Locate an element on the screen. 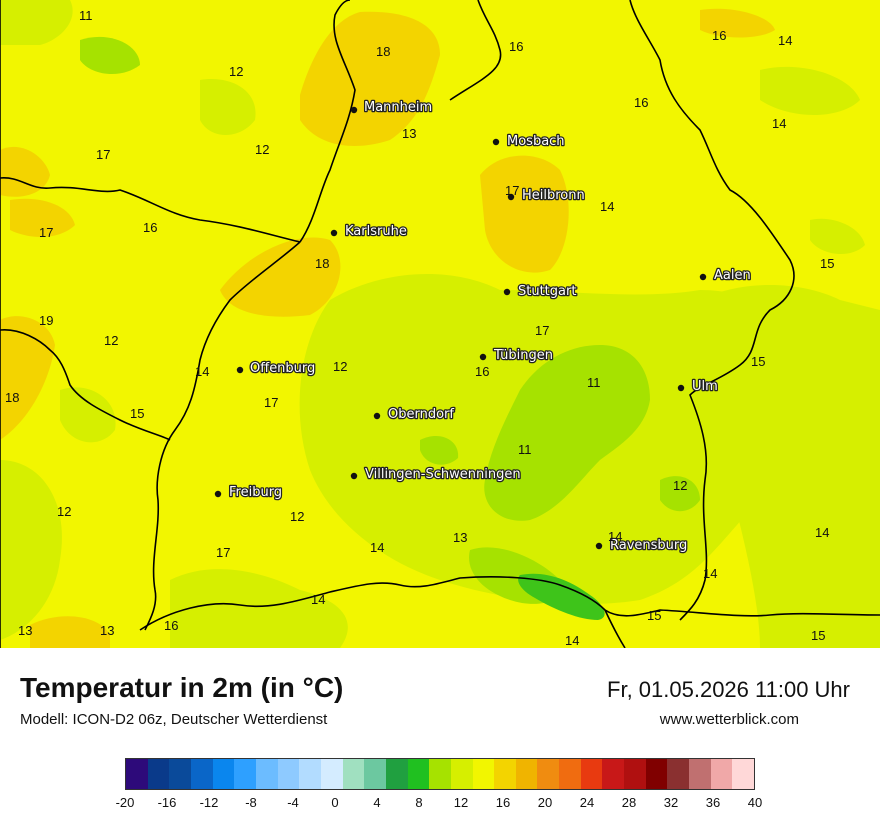 The image size is (880, 830). scale-tick-label: 12 is located at coordinates (461, 802).